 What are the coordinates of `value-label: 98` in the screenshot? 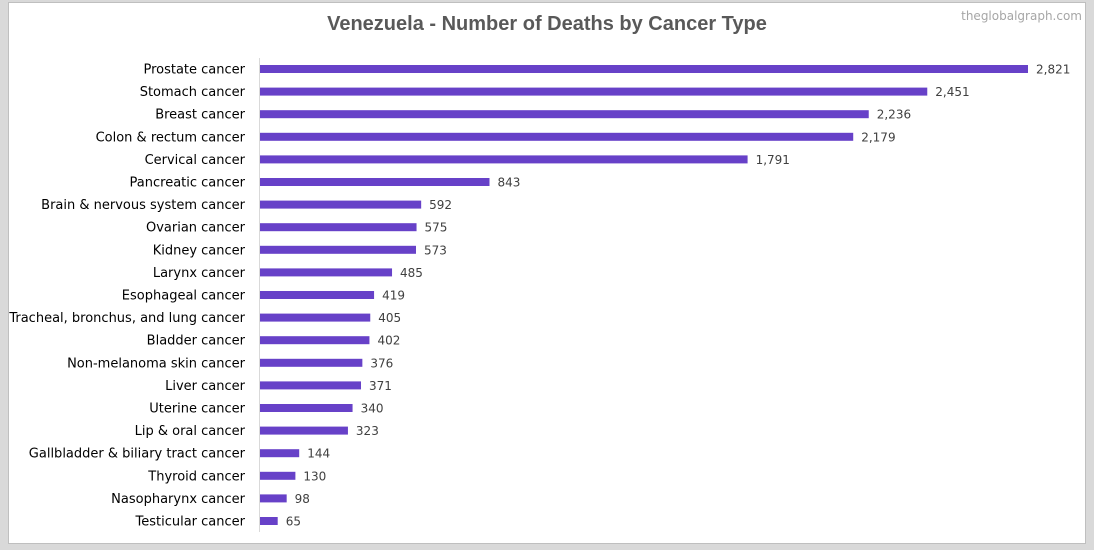 It's located at (302, 499).